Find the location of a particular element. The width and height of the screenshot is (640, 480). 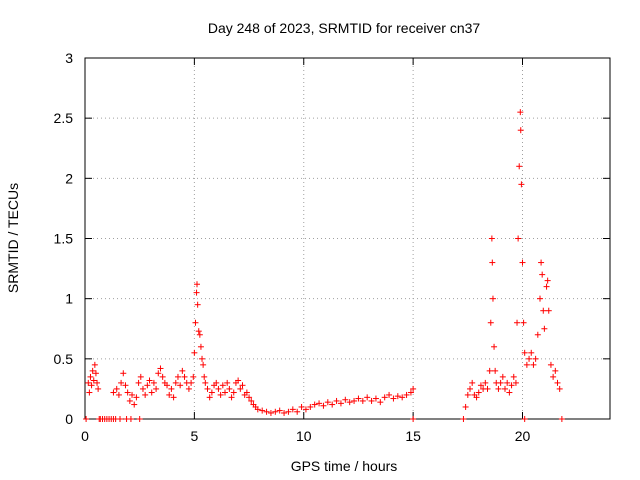

y-tick-label: 1 is located at coordinates (69, 299).